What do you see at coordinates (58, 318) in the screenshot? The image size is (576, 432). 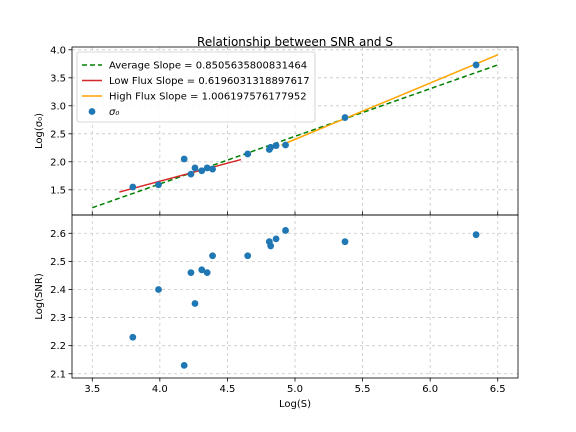 I see `y-tick-label: 2.3` at bounding box center [58, 318].